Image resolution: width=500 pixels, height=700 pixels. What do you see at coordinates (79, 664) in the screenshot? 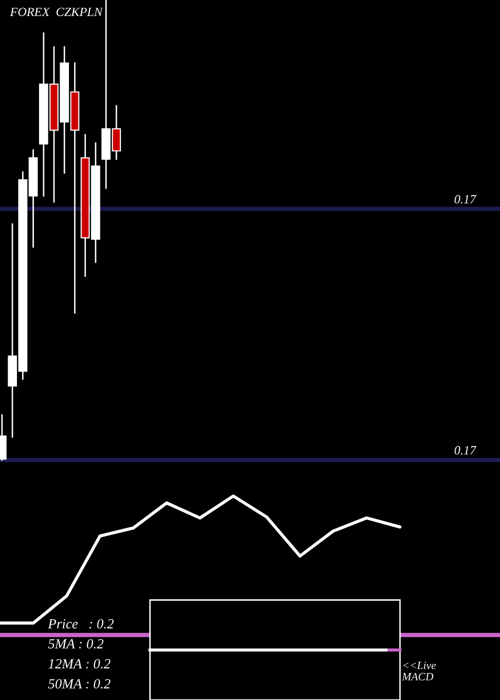
I see `text: 12MA : 0.2` at bounding box center [79, 664].